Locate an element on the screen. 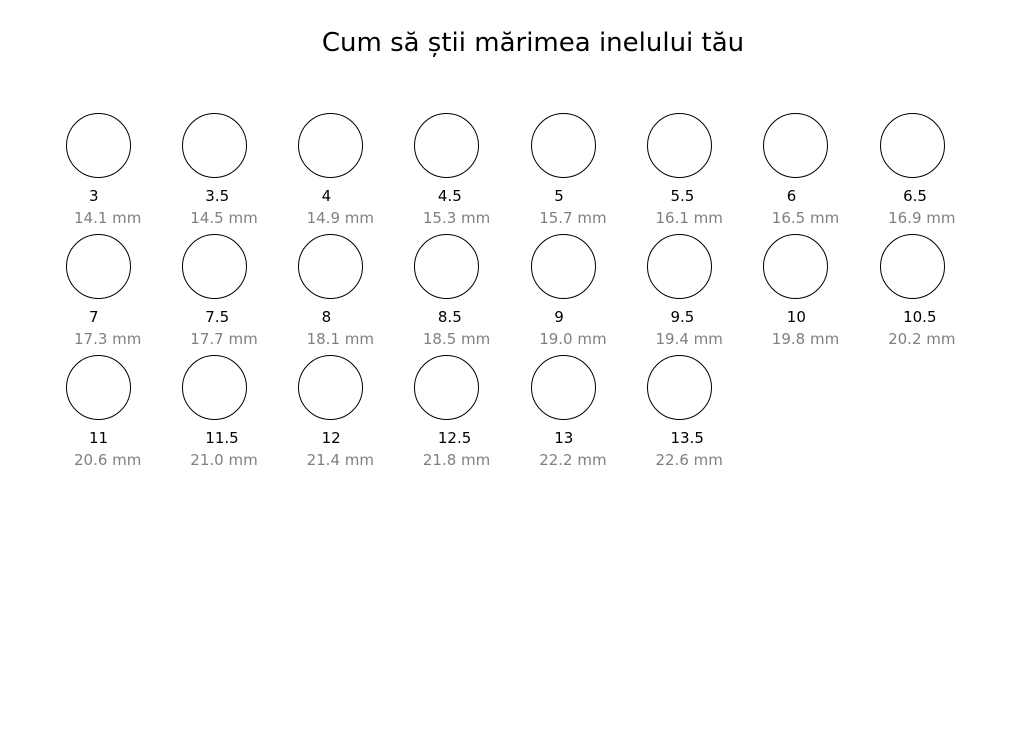 Image resolution: width=1024 pixels, height=745 pixels. ring-size-label: 13 is located at coordinates (564, 438).